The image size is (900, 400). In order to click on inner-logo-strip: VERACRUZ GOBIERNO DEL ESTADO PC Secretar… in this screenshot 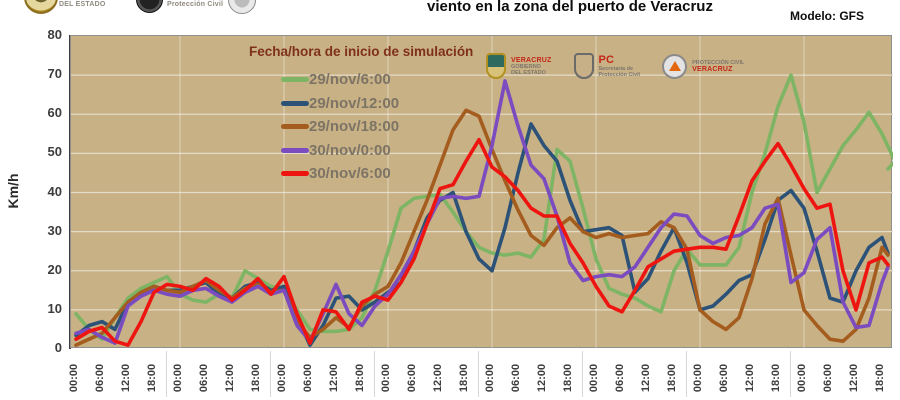, I will do `click(615, 66)`.